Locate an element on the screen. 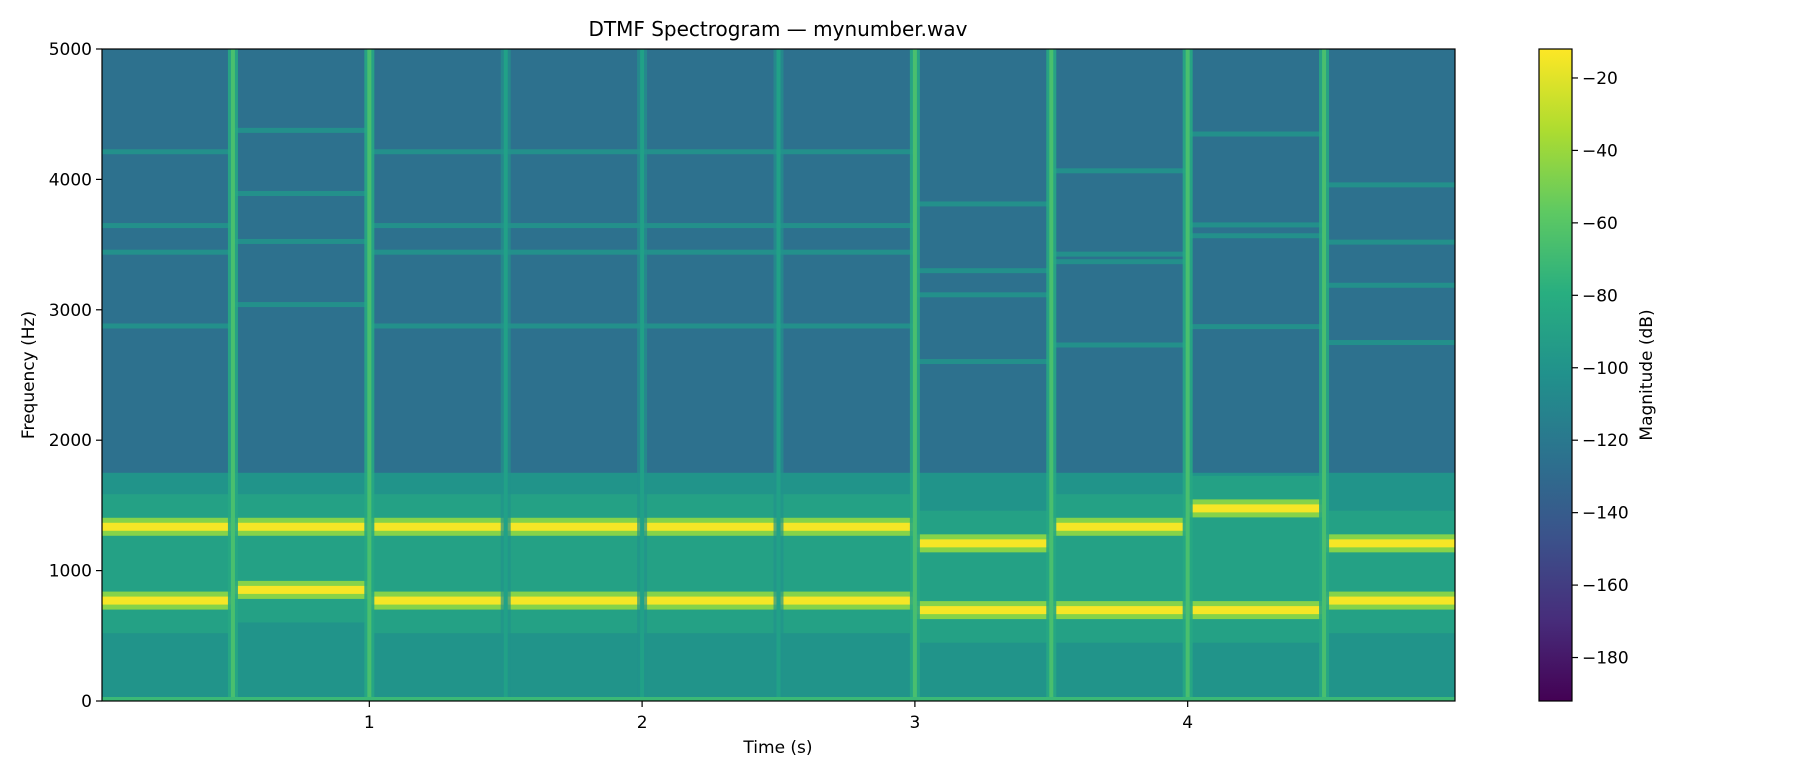 The image size is (1800, 771). colorbar-tick-label: −100 is located at coordinates (1605, 369).